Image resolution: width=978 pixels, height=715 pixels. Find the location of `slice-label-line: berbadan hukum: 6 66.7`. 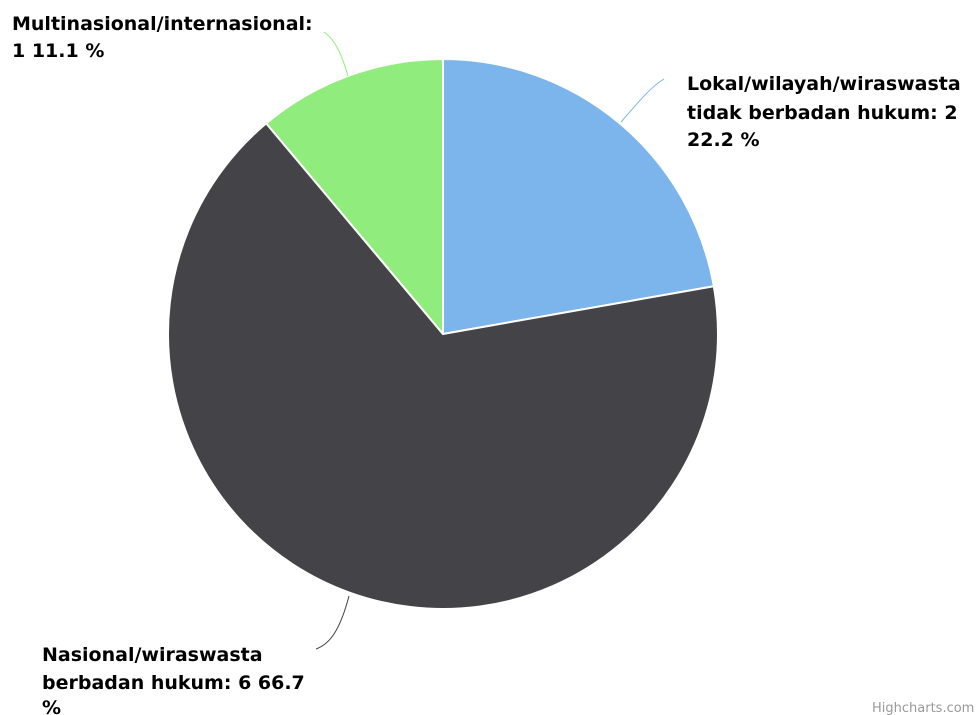

slice-label-line: berbadan hukum: 6 66.7 is located at coordinates (173, 683).